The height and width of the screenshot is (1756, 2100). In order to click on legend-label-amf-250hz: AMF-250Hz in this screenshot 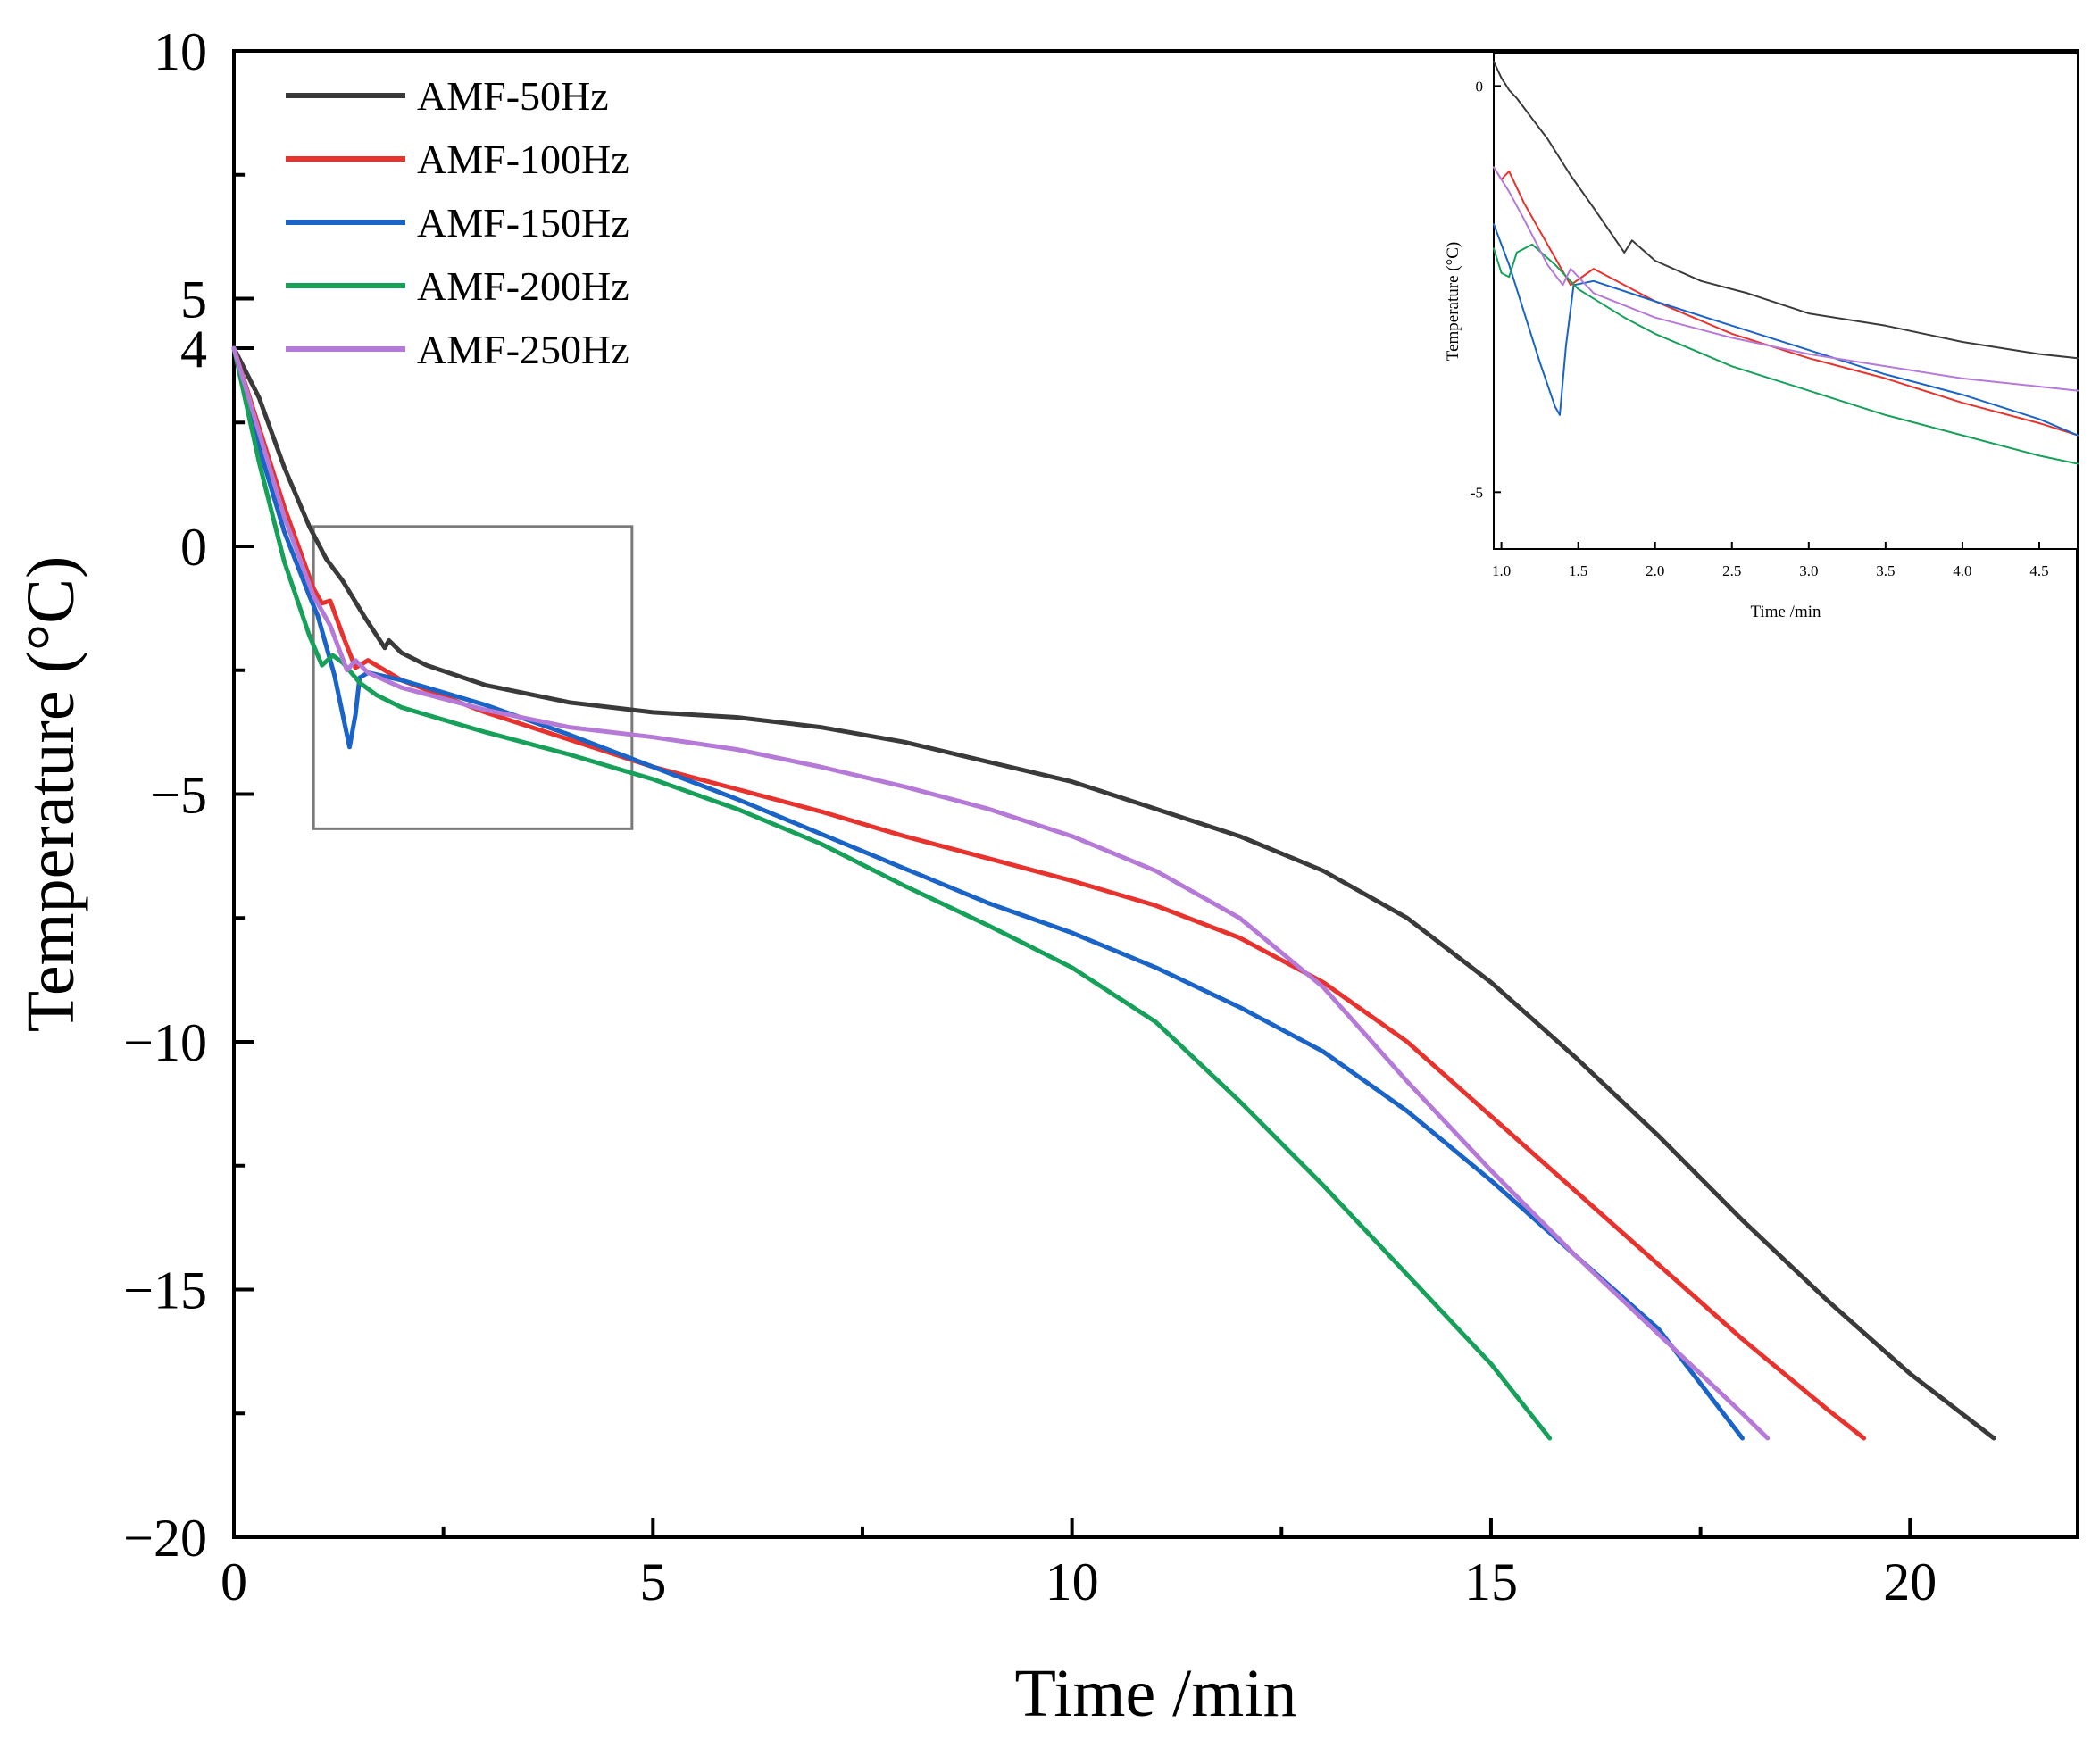, I will do `click(523, 349)`.